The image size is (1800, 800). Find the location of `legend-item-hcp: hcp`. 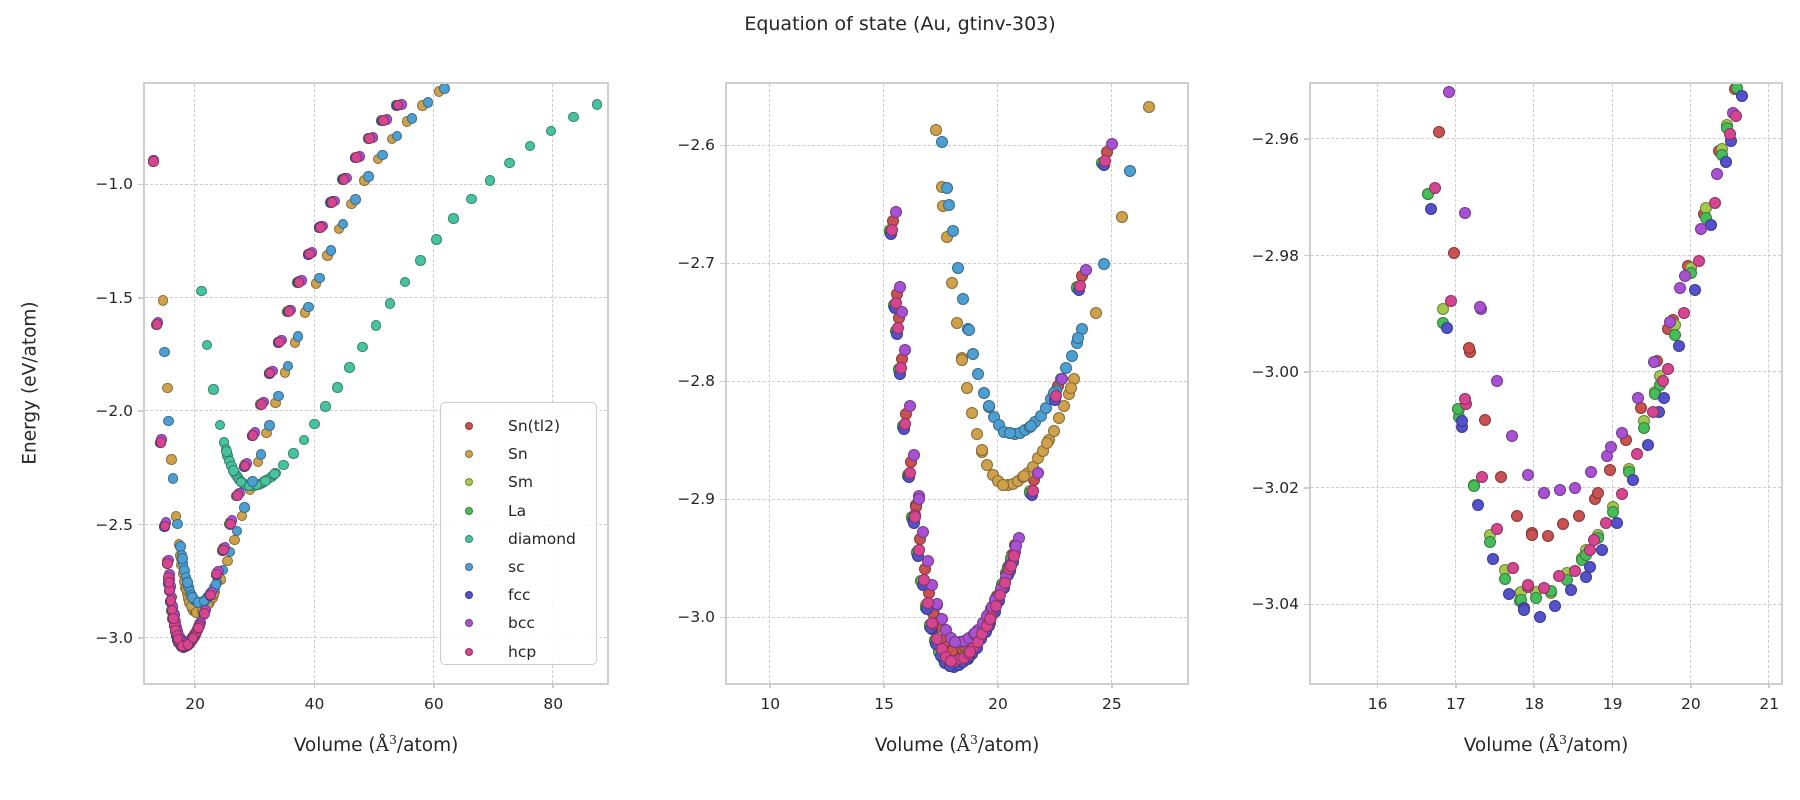

legend-item-hcp: hcp is located at coordinates (518, 652).